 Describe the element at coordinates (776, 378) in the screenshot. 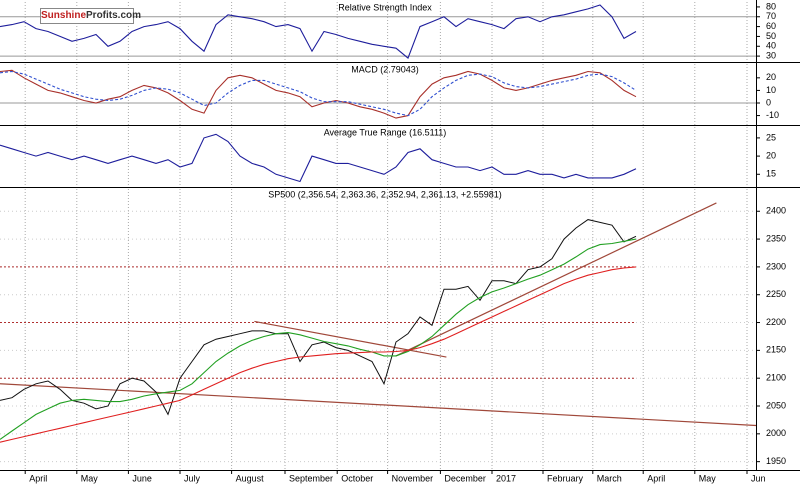

I see `y-tick-label: 2100` at that location.